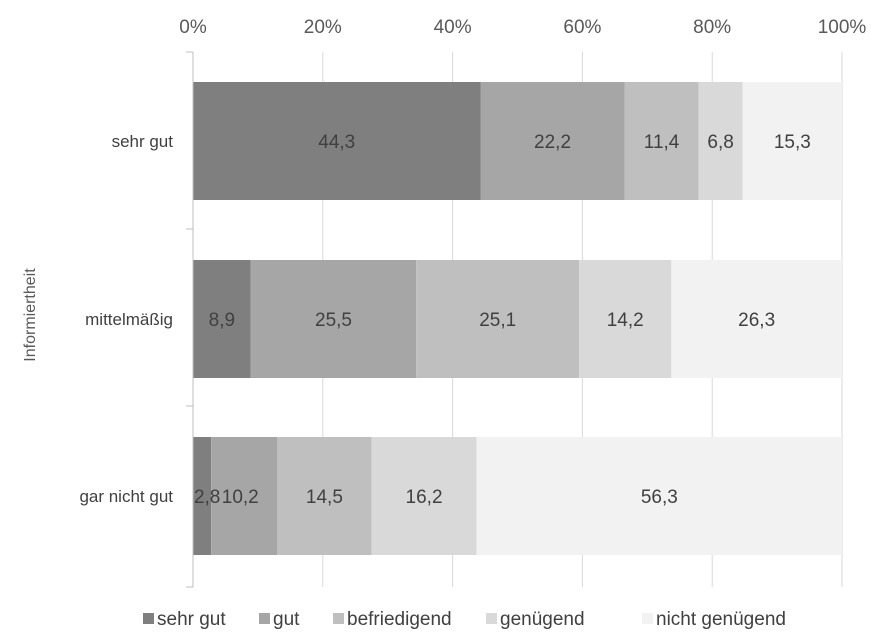  I want to click on data-label: 2,8, so click(207, 497).